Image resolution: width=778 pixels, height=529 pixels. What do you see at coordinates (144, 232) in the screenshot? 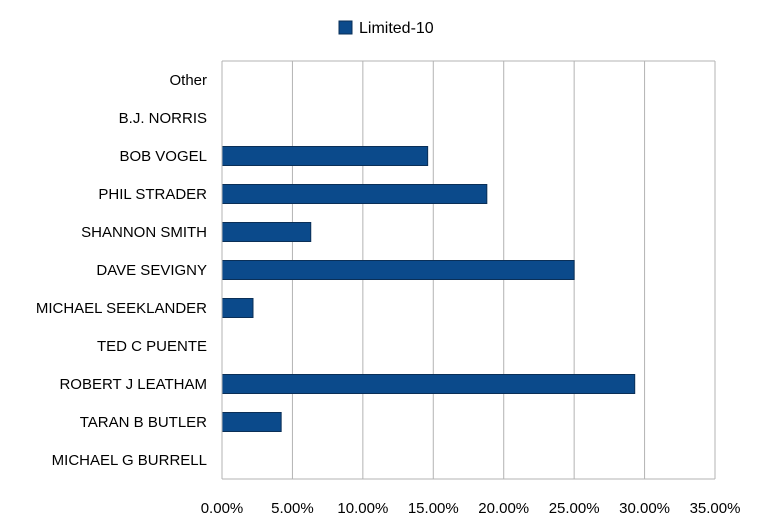
I see `category-label: SHANNON SMITH` at bounding box center [144, 232].